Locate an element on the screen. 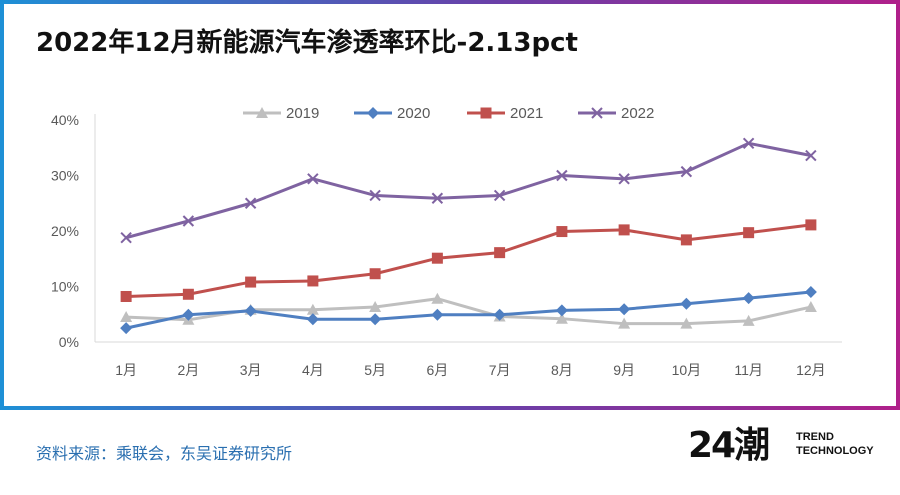  legend-marker-2019 is located at coordinates (262, 112).